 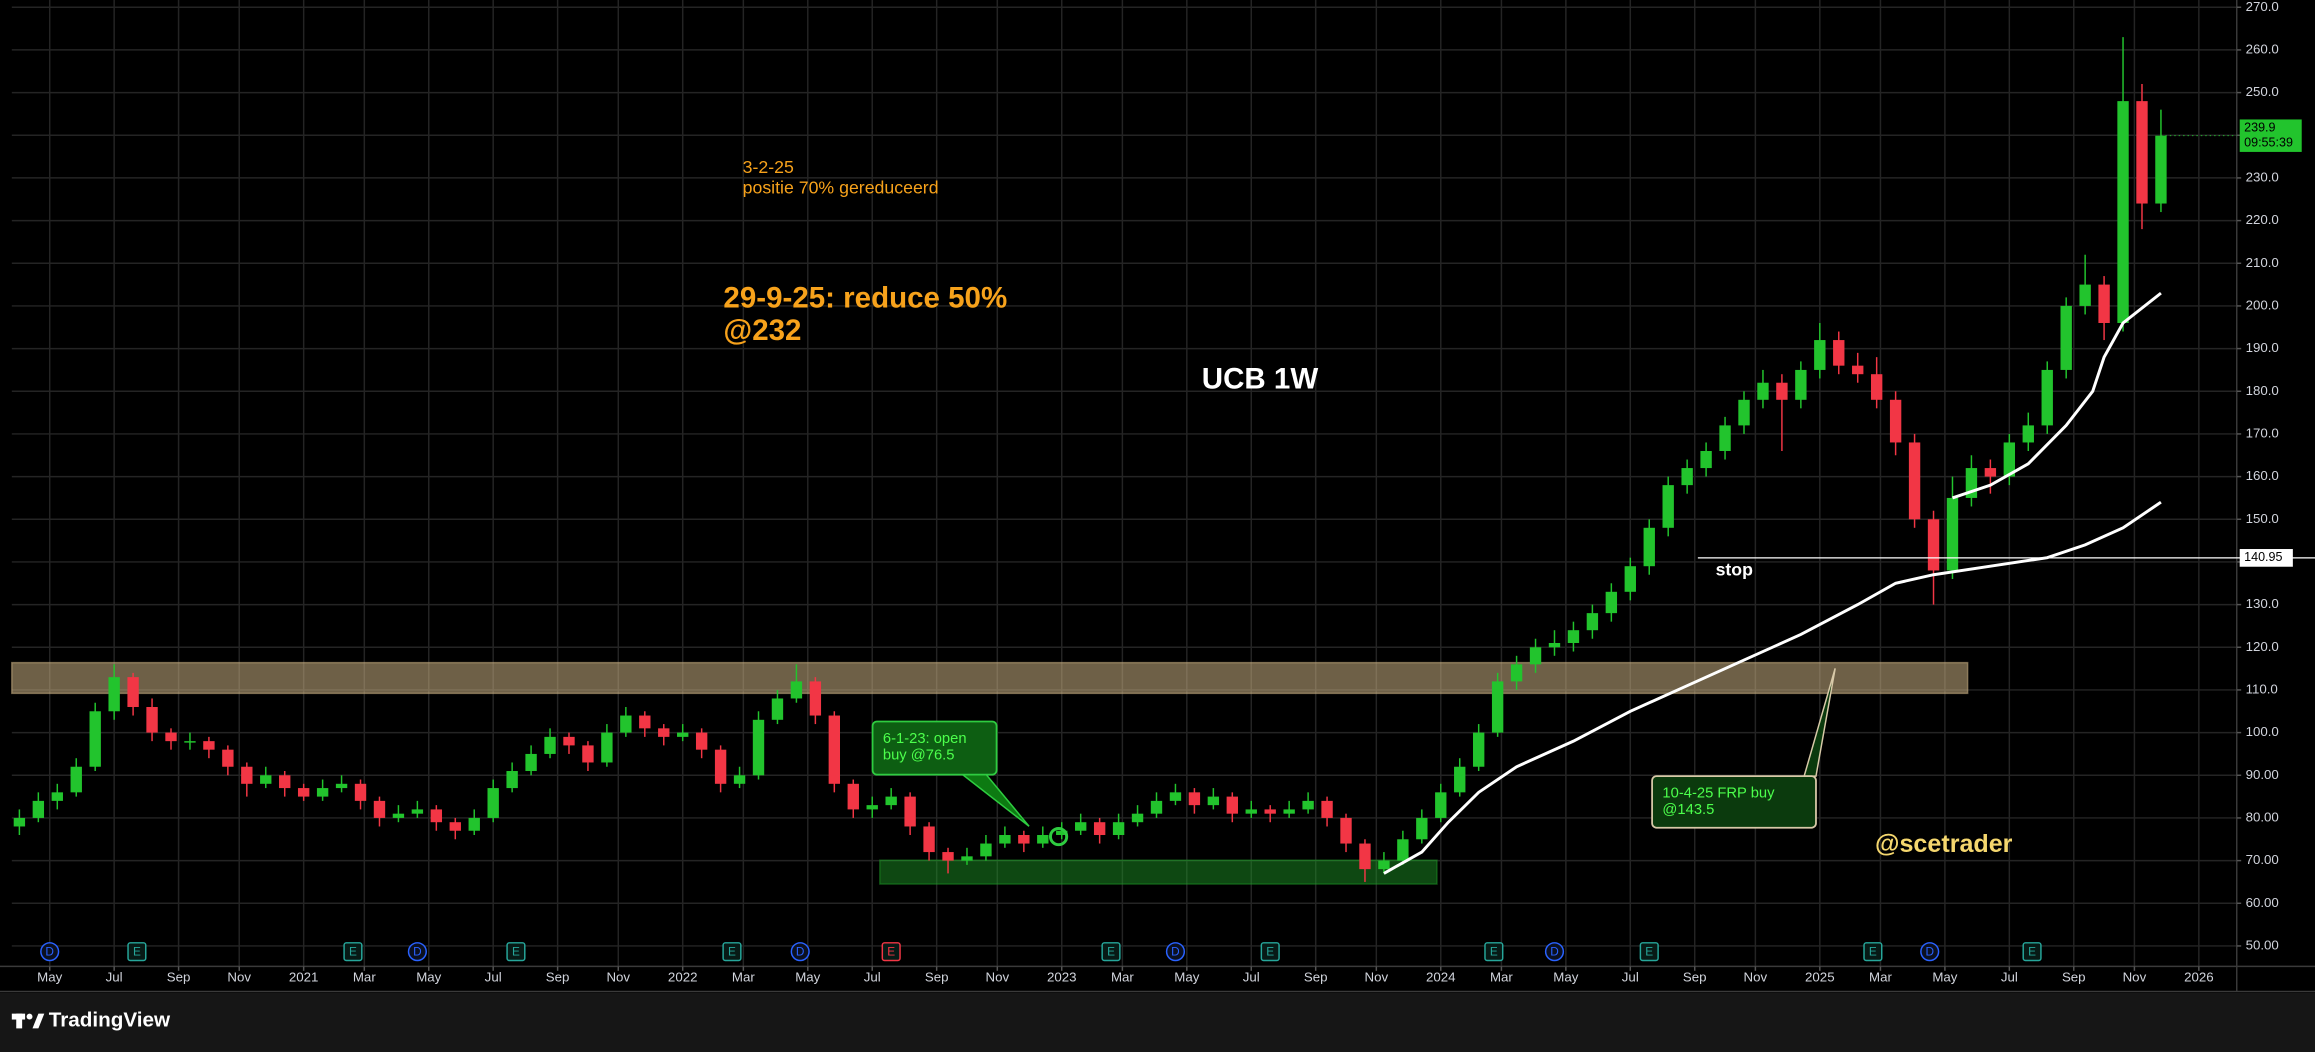 What do you see at coordinates (762, 330) in the screenshot?
I see `annotation: @232` at bounding box center [762, 330].